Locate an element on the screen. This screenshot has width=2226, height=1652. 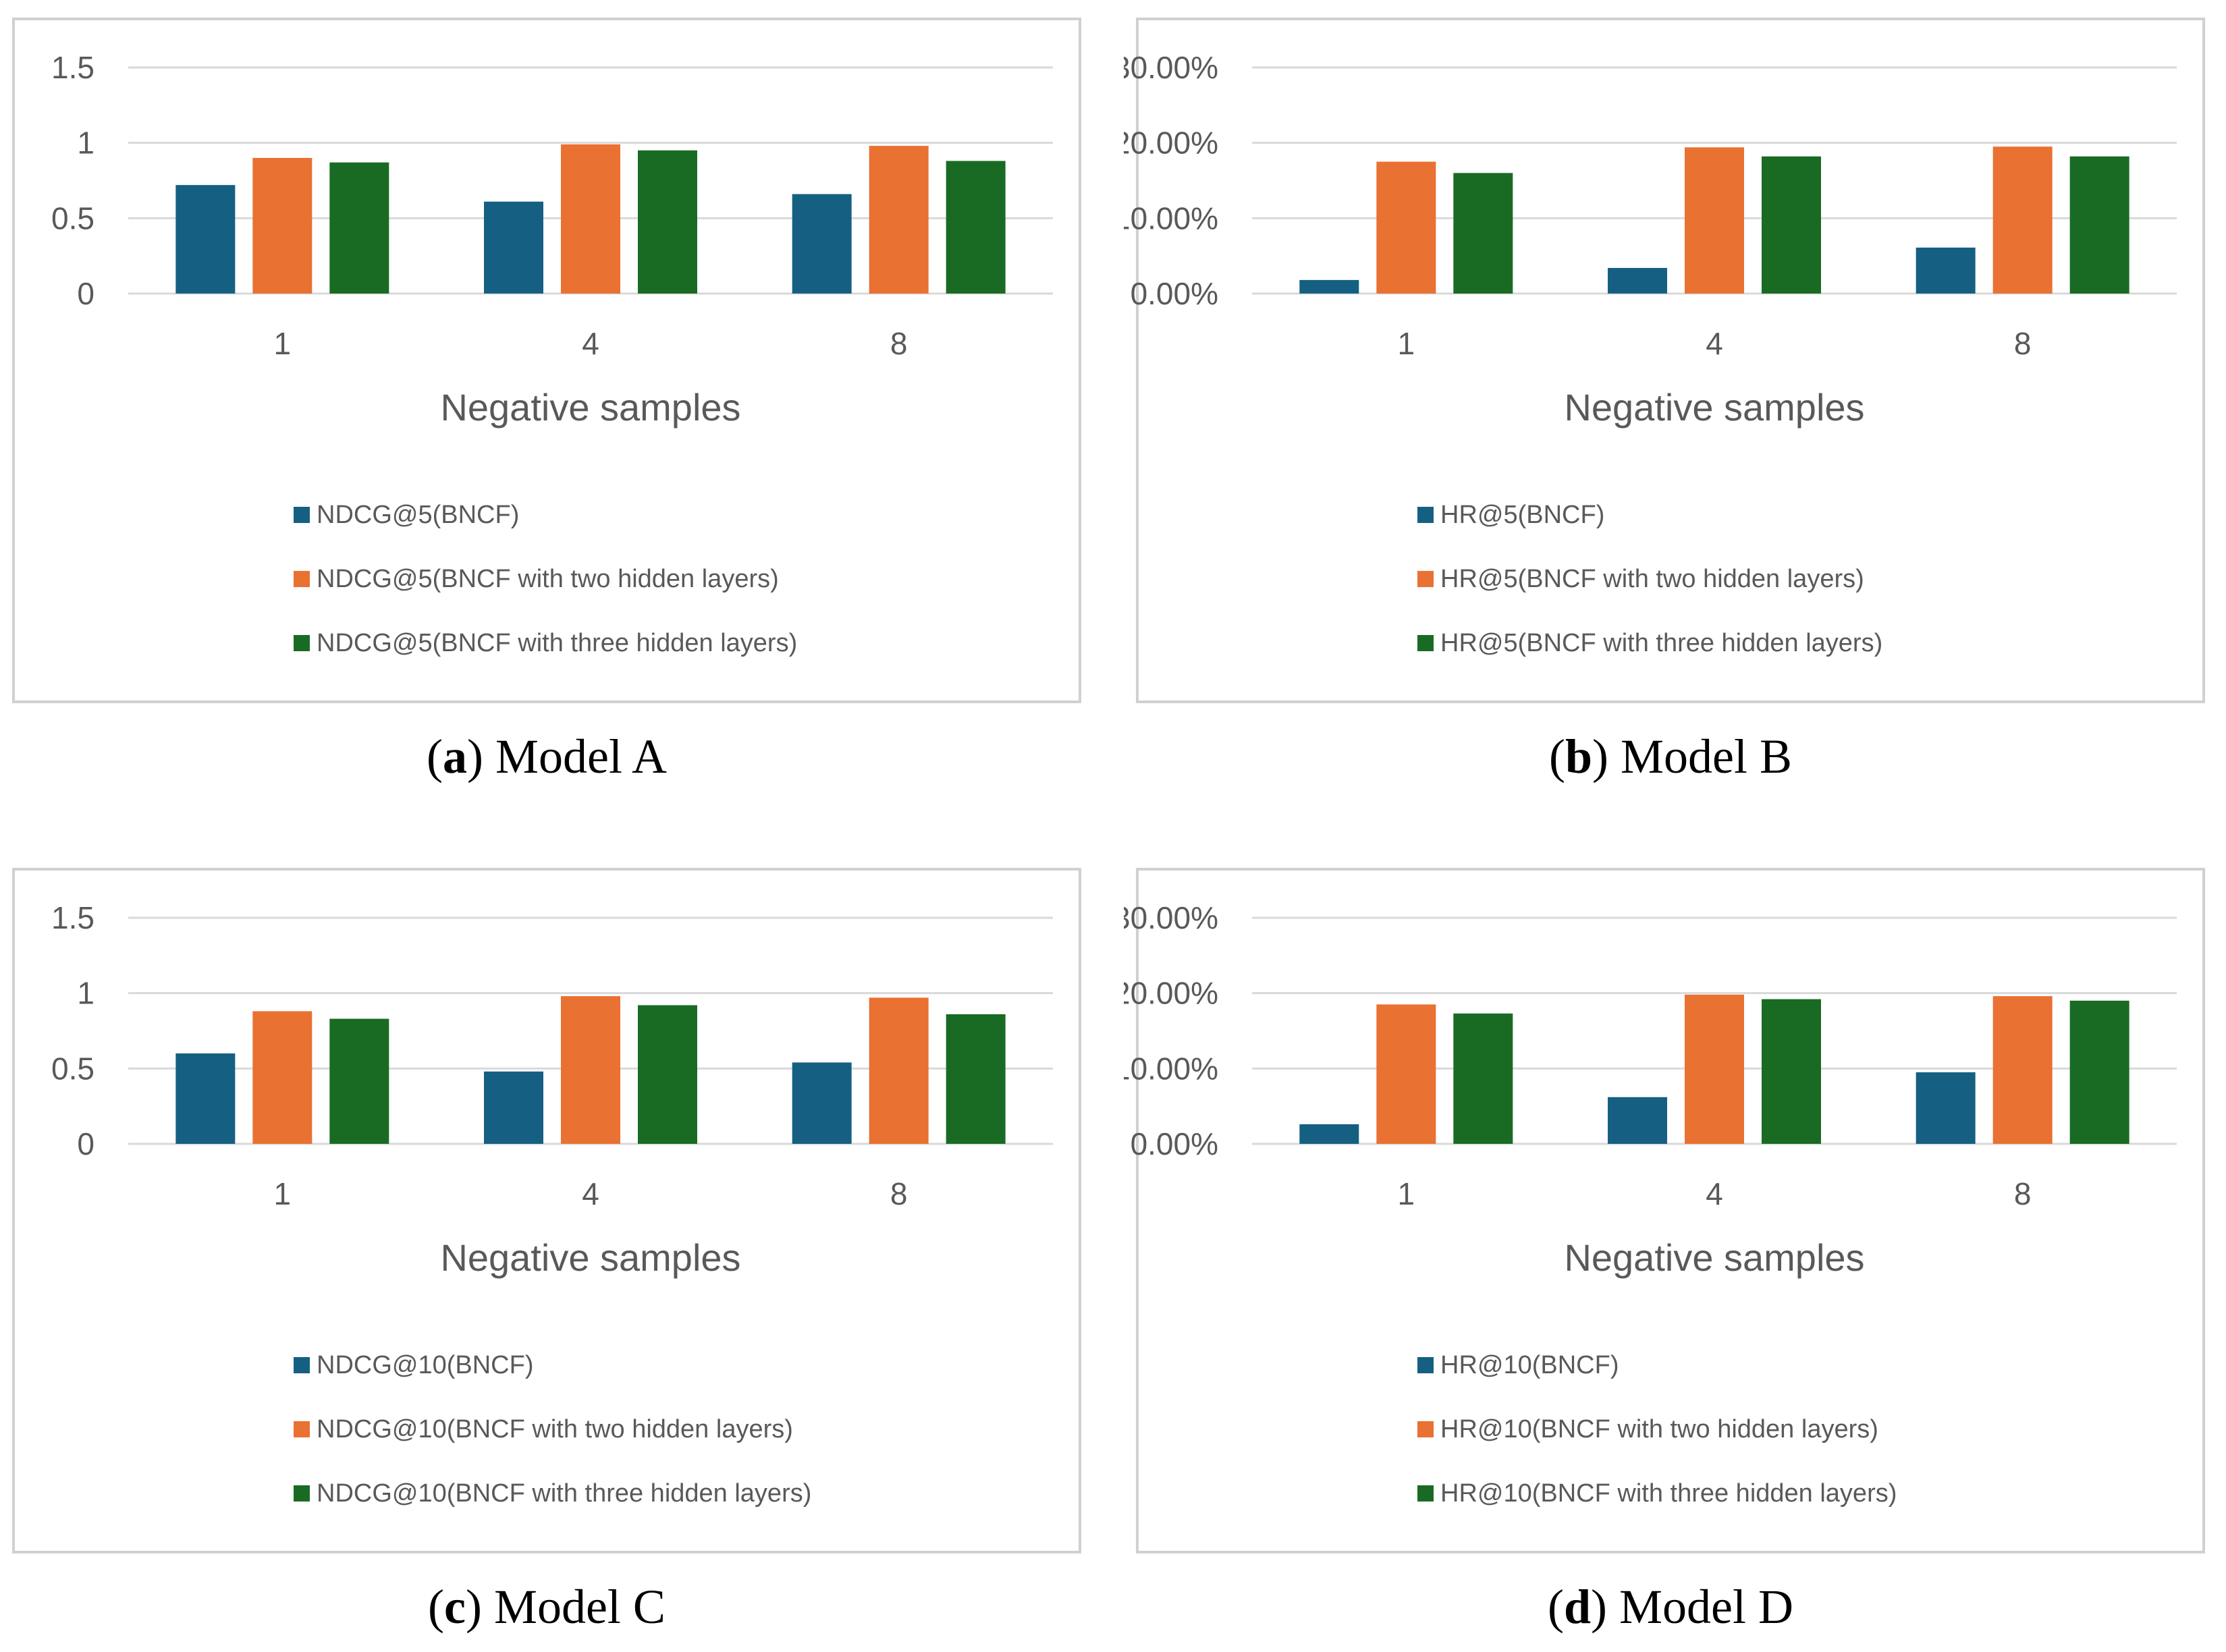
legend-label: NDCG@10(BNCF) is located at coordinates (425, 1365).